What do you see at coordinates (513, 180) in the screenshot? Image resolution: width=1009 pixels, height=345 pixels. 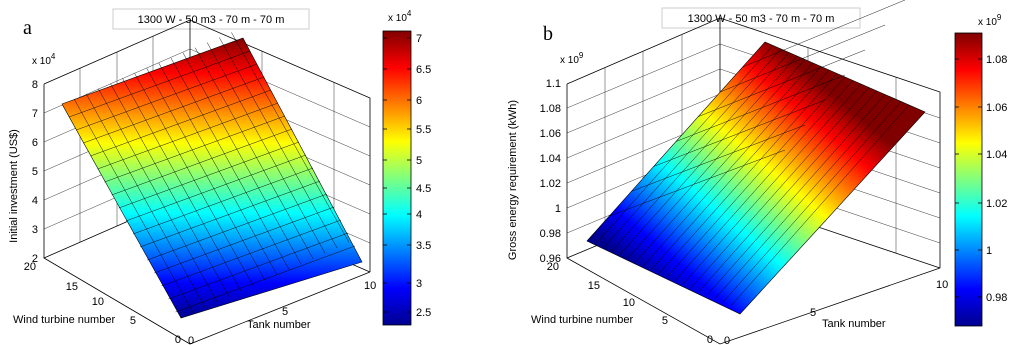 I see `panel-b-z-label: Gross energy requirement (kWh)` at bounding box center [513, 180].